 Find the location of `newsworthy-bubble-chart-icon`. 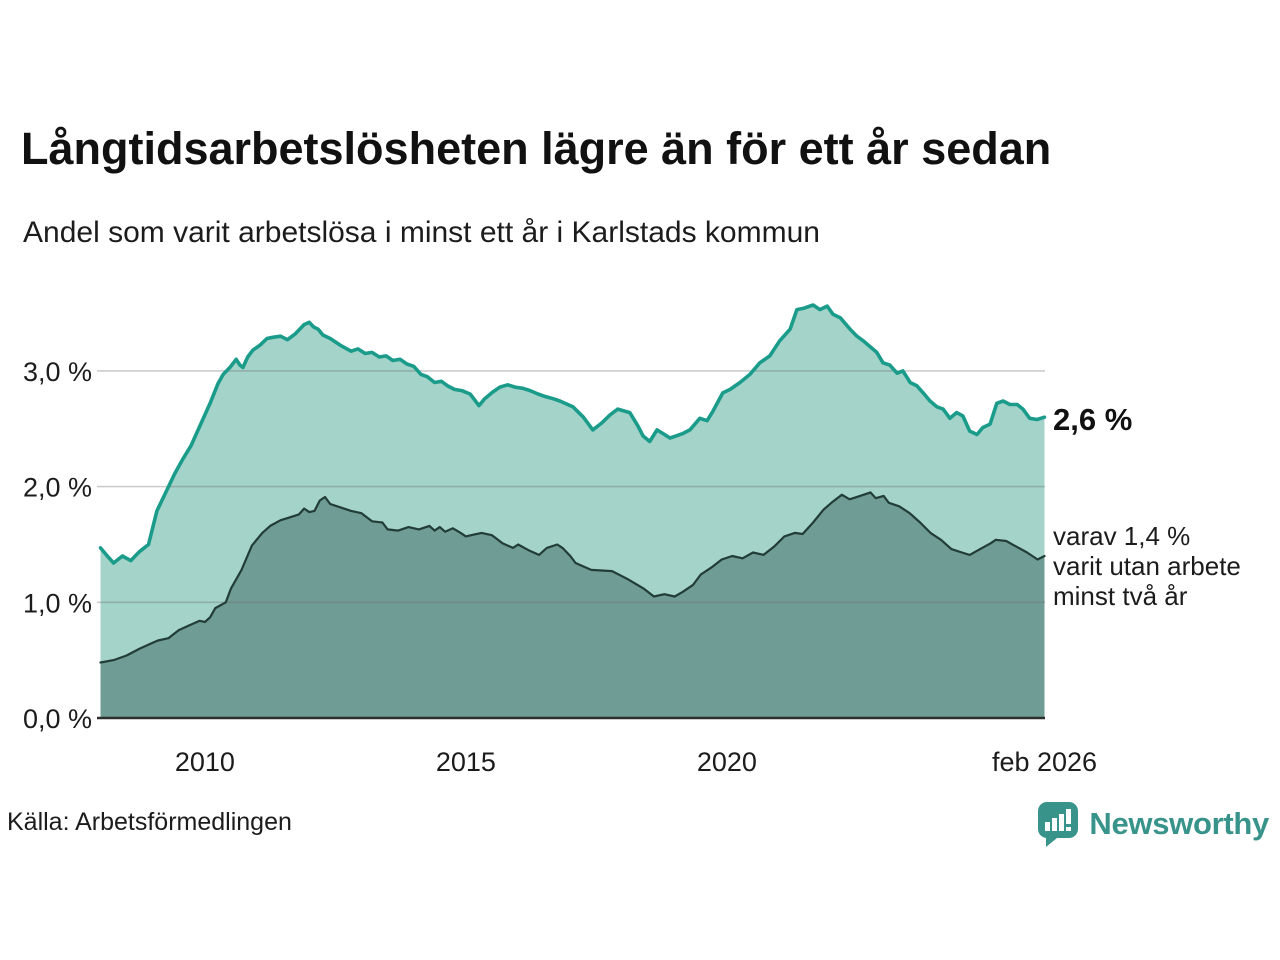

newsworthy-bubble-chart-icon is located at coordinates (1058, 824).